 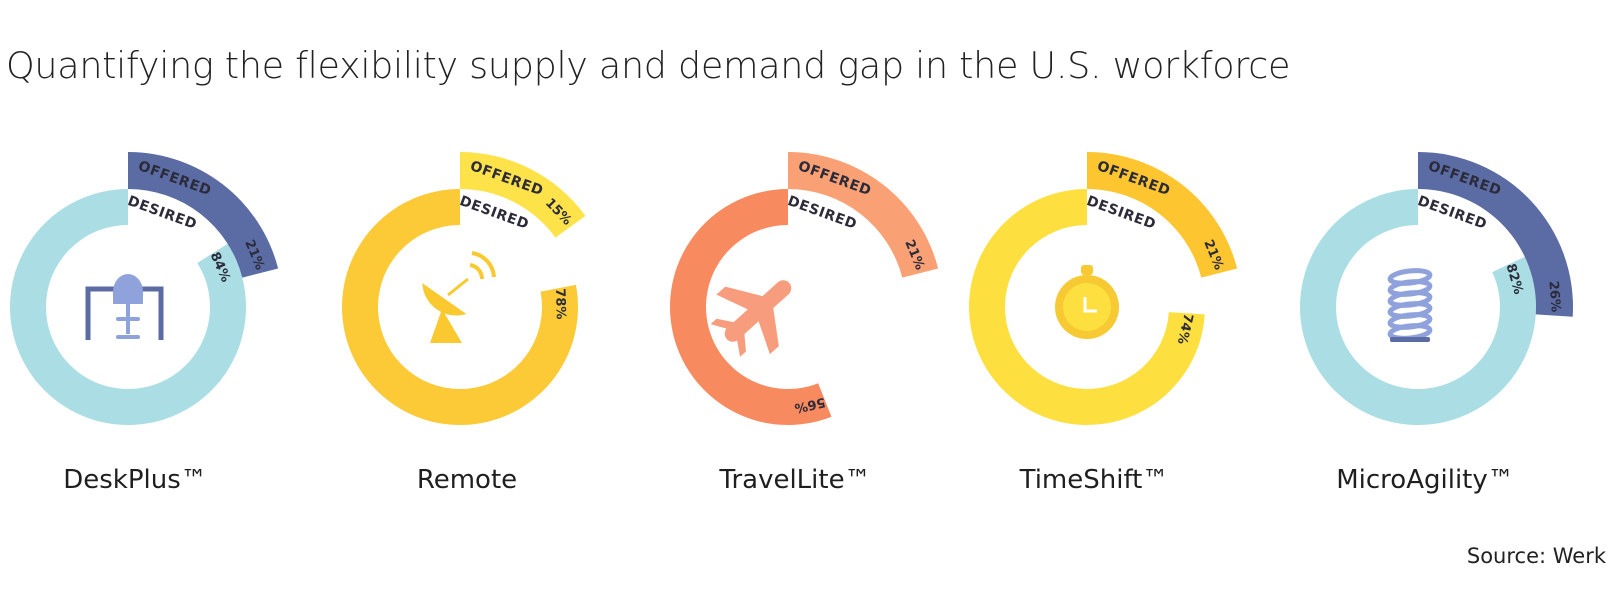 What do you see at coordinates (810, 404) in the screenshot?
I see `desired-value: 56%` at bounding box center [810, 404].